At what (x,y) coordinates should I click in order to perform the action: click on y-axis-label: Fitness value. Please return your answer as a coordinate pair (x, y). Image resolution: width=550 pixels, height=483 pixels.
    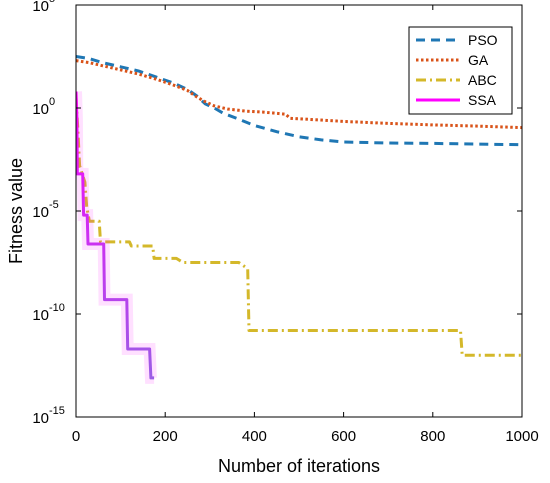
    Looking at the image, I should click on (16, 211).